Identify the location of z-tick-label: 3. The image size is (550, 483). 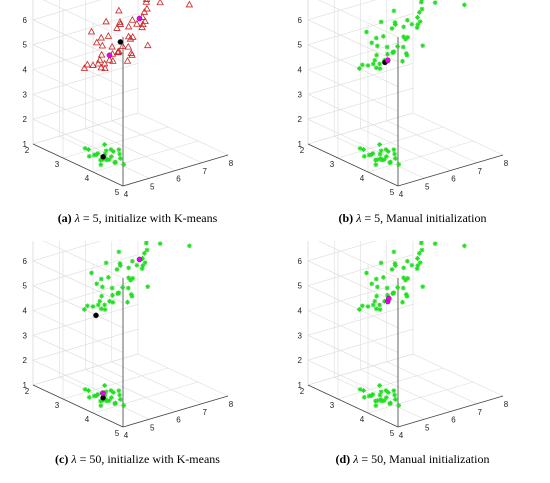
(300, 94).